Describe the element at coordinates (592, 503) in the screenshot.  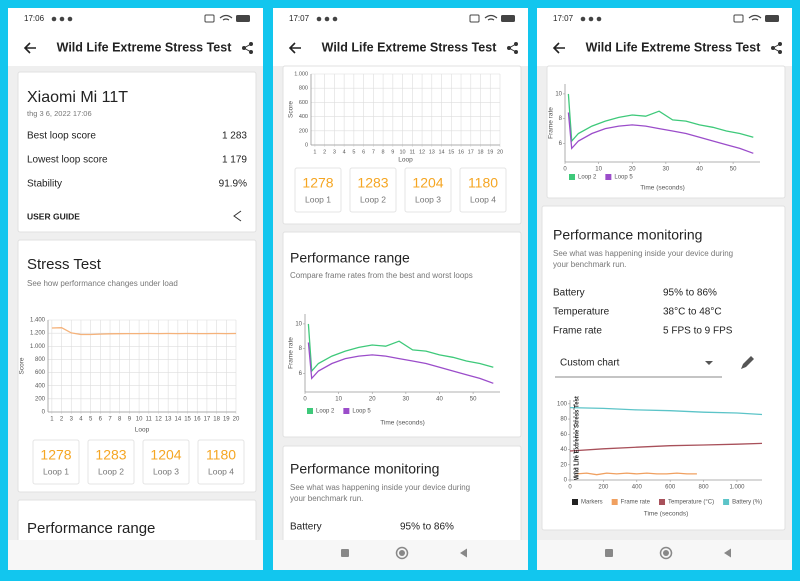
I see `legend-label: Markers` at that location.